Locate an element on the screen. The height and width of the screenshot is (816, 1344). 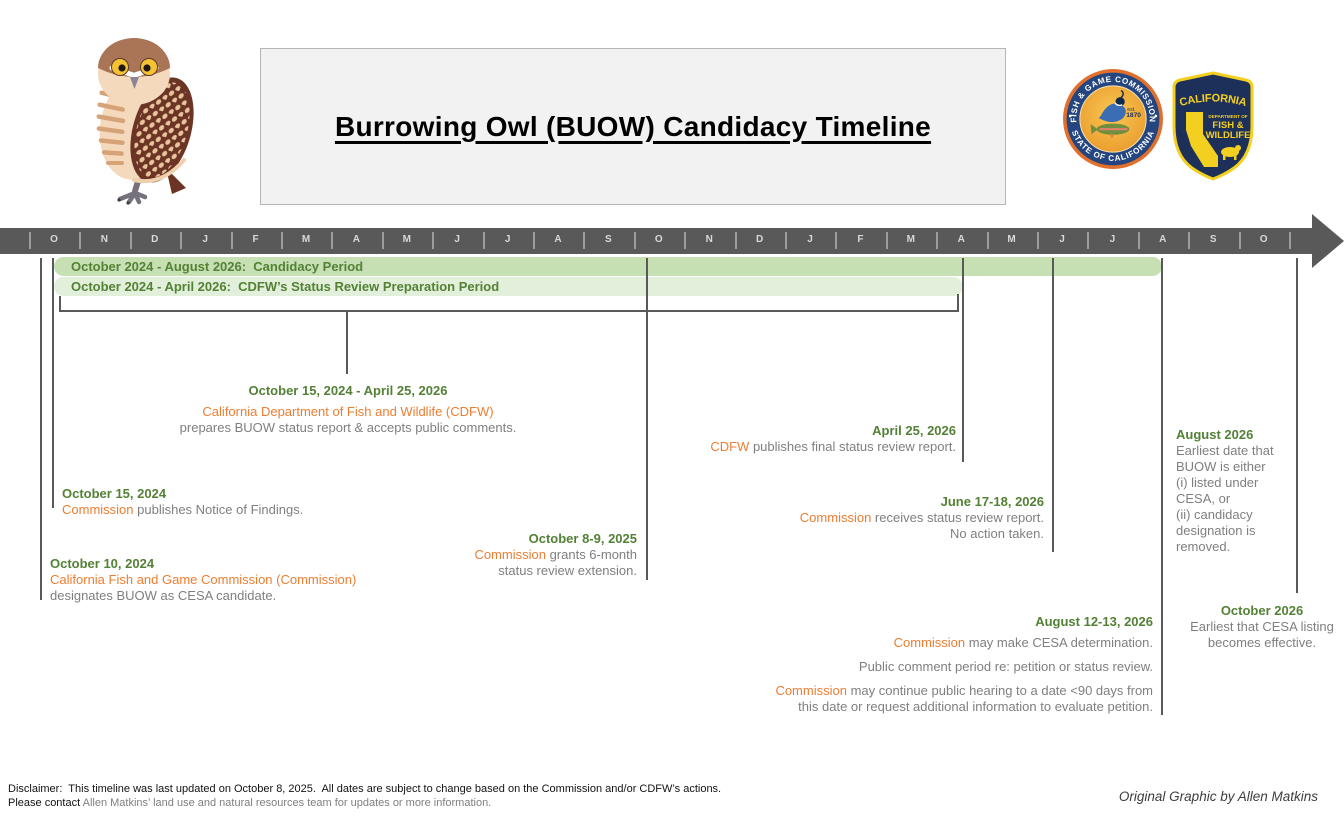
event-date: October 8-9, 2025 is located at coordinates (582, 538).